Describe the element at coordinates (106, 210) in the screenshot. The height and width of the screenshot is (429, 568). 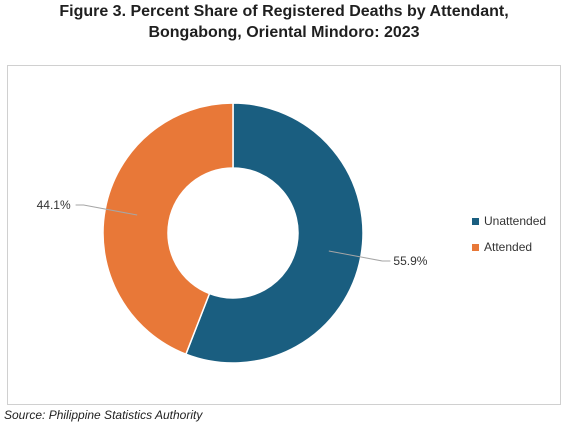
I see `leader-line-attended` at that location.